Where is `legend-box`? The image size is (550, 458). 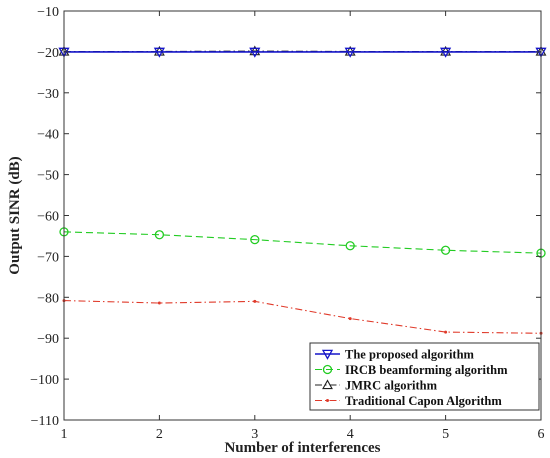 legend-box is located at coordinates (424, 376).